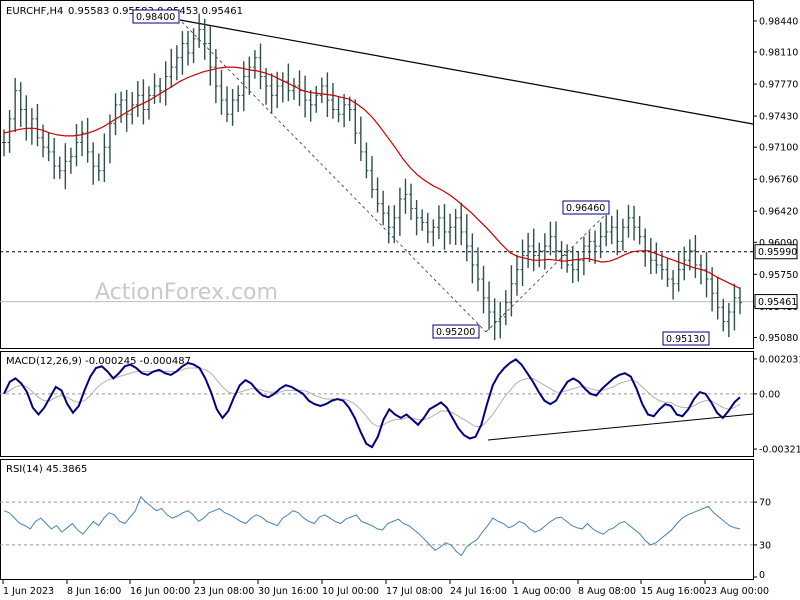  What do you see at coordinates (737, 591) in the screenshot?
I see `x-tick-label: 23 Aug 00:00` at bounding box center [737, 591].